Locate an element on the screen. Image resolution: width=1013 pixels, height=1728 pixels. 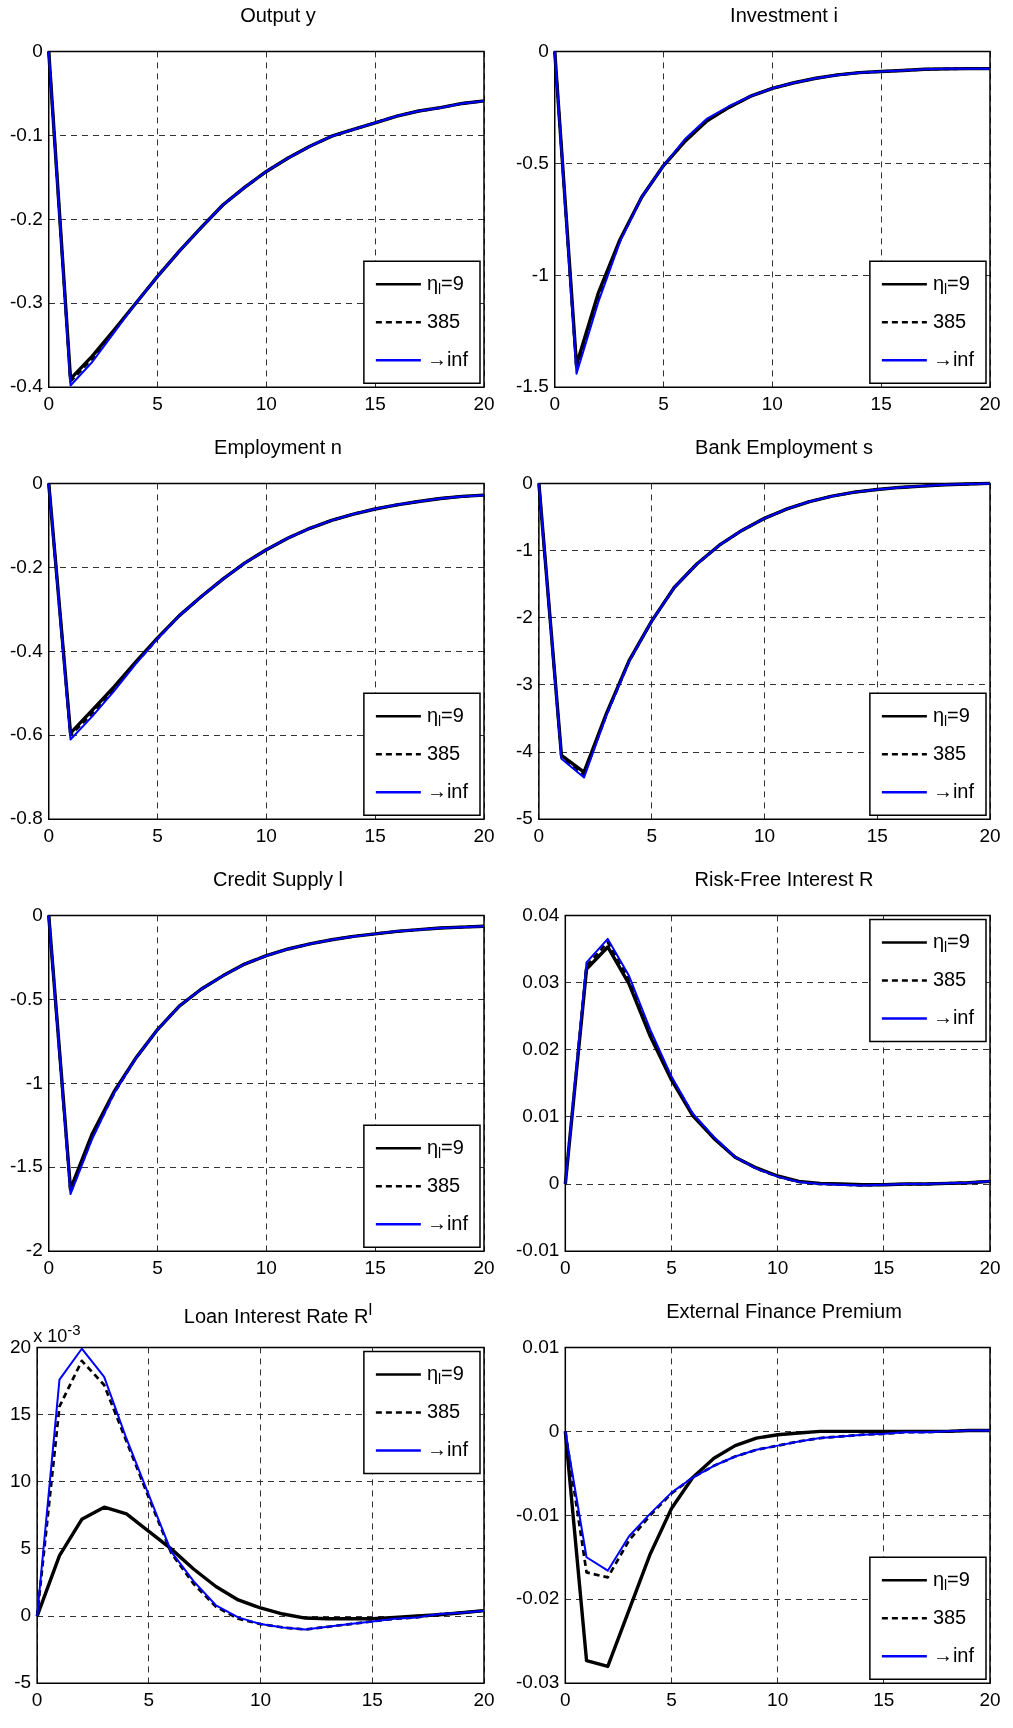
chart-title: Investment i is located at coordinates (784, 15).